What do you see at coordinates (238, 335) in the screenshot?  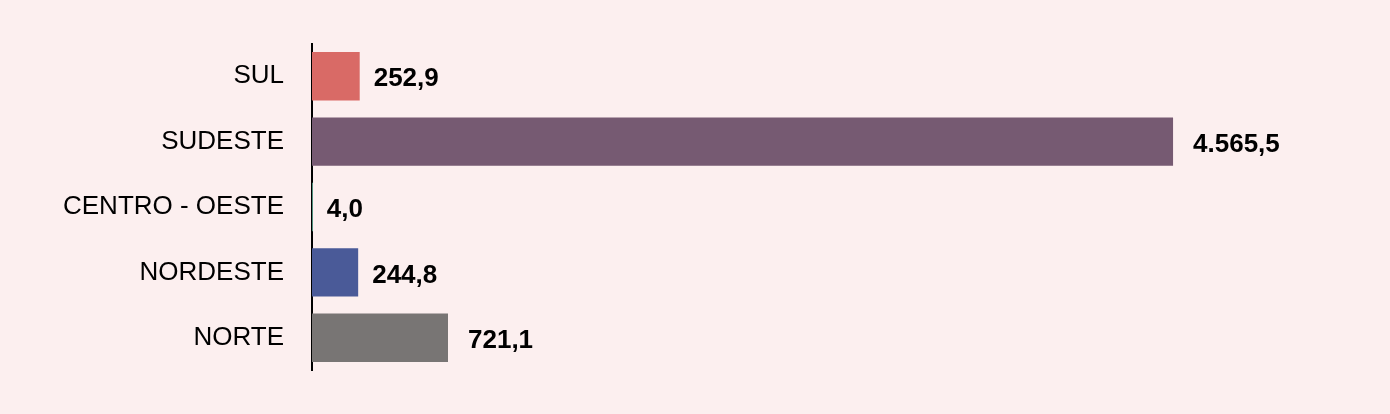 I see `y-tick-label: NORTE` at bounding box center [238, 335].